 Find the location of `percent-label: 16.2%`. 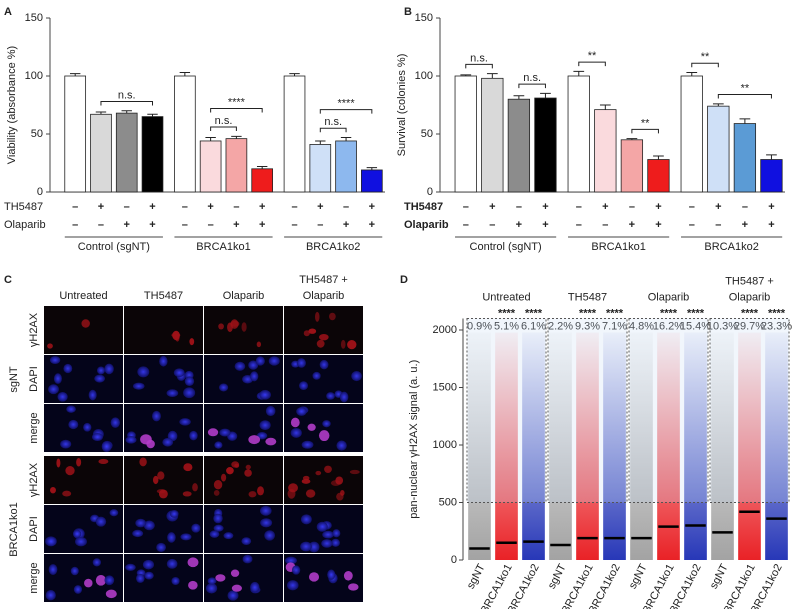

percent-label: 16.2% is located at coordinates (668, 326).